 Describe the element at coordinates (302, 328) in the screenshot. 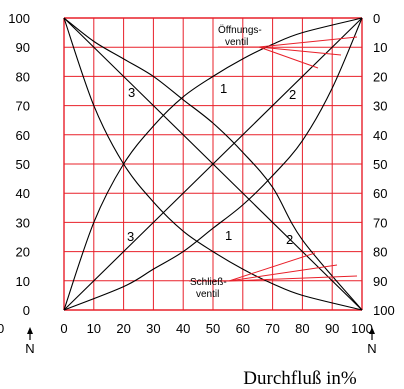

I see `x-tick-label: 80` at that location.